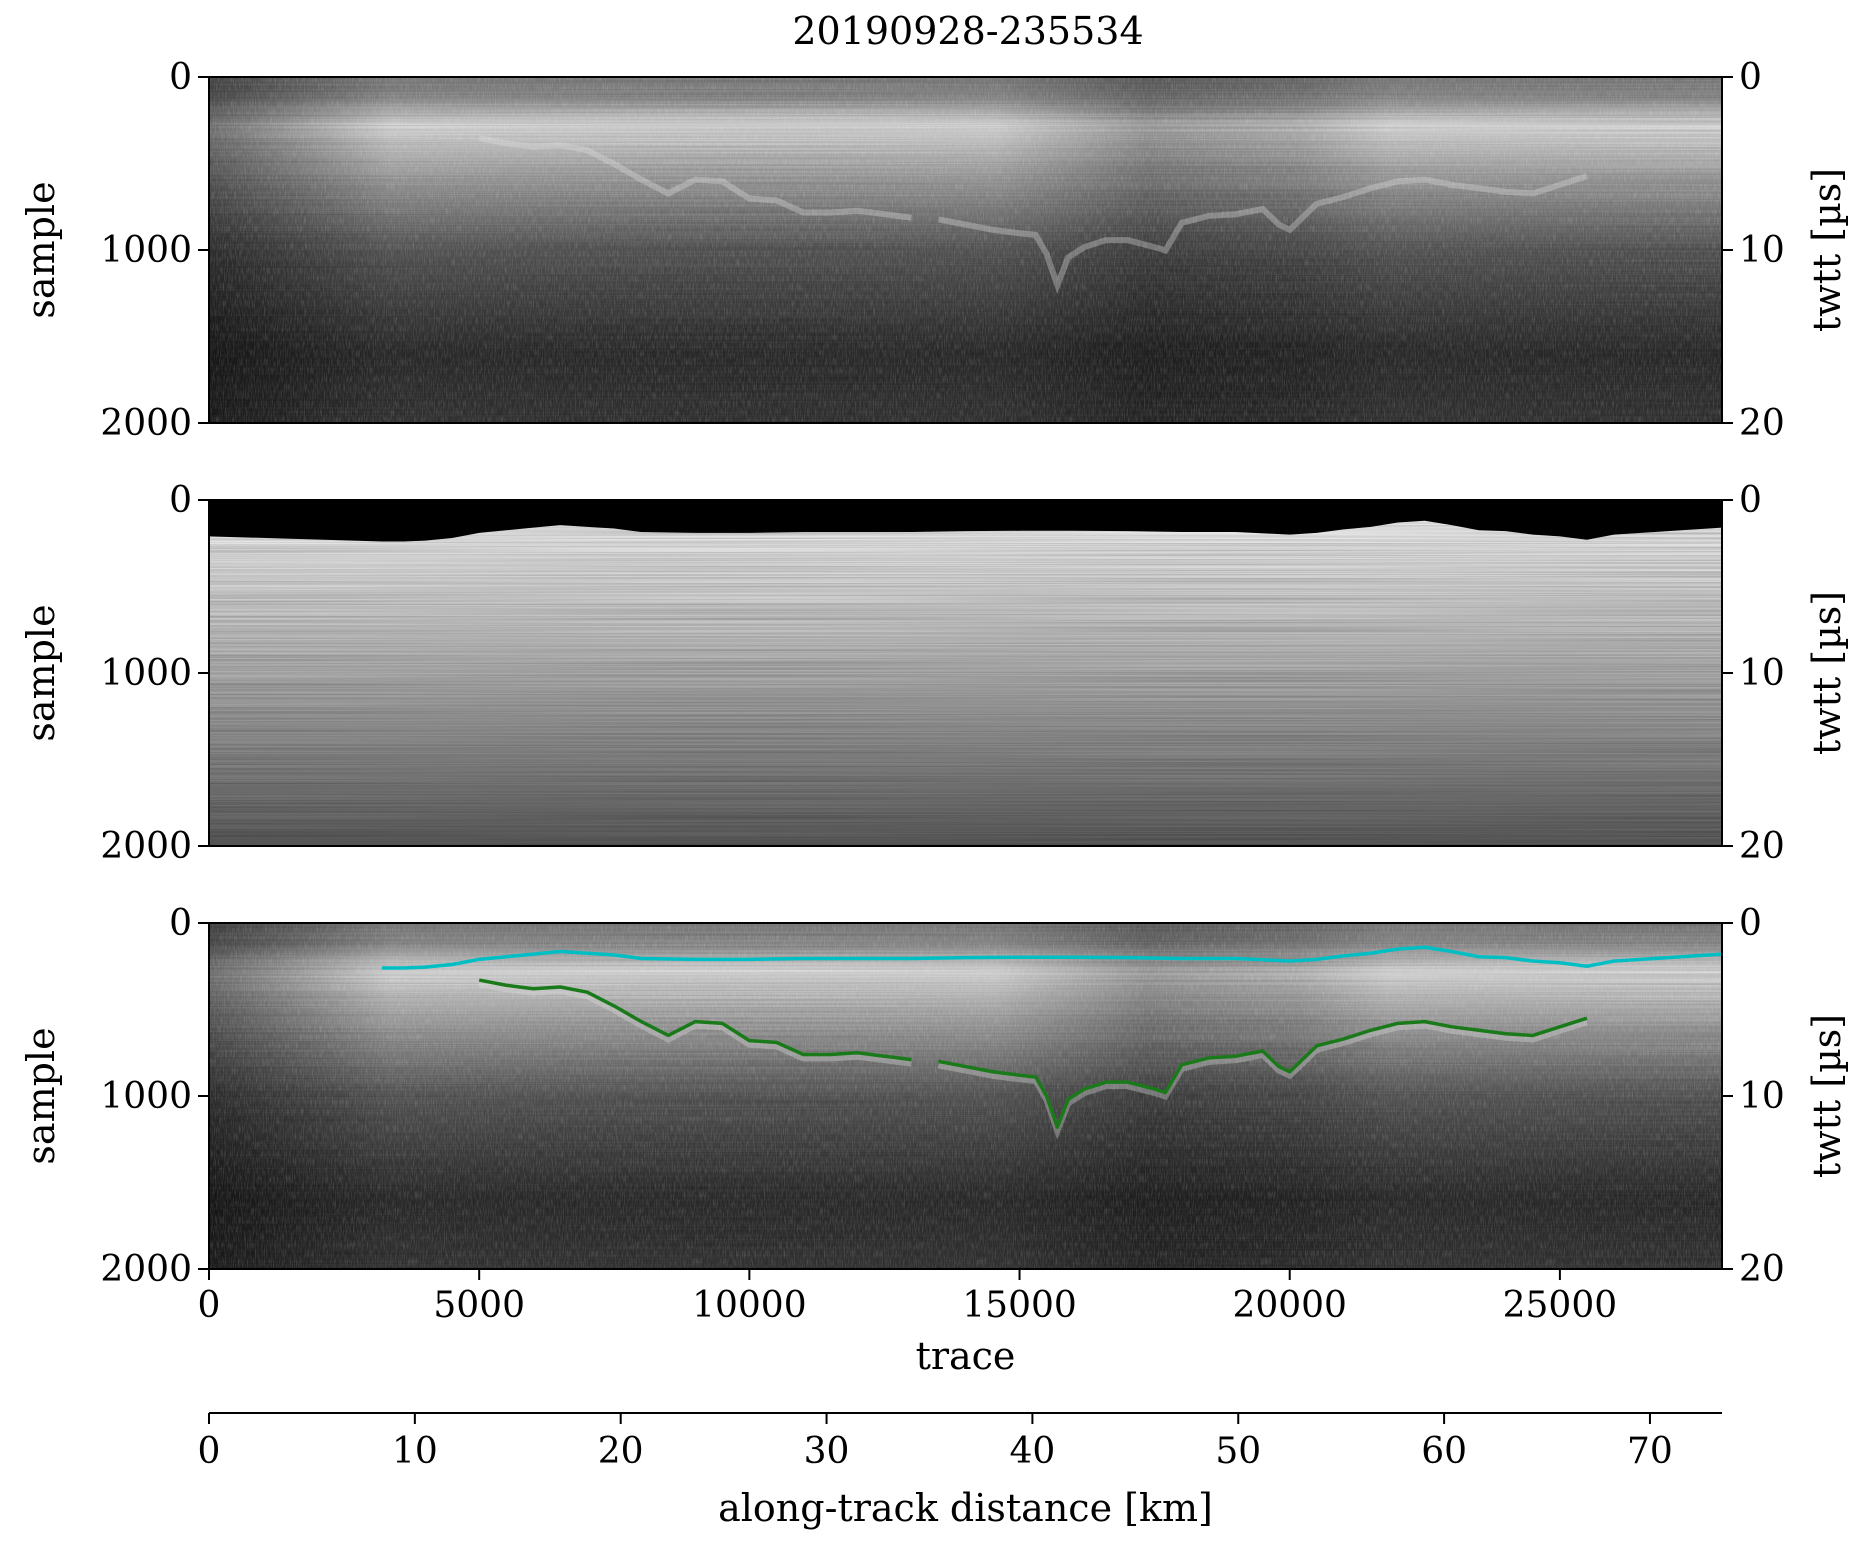 The height and width of the screenshot is (1567, 1876). Describe the element at coordinates (1289, 1305) in the screenshot. I see `xtick-label: 20000` at that location.